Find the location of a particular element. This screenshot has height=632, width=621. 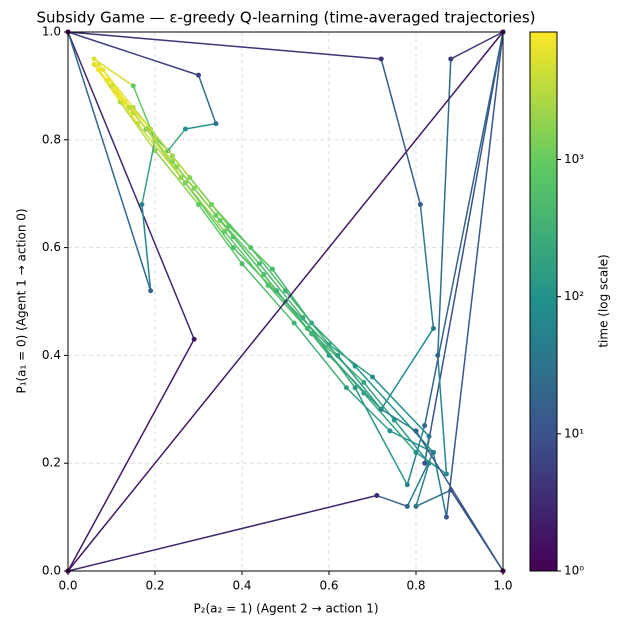

y-tick-label: 1.0 is located at coordinates (51, 32).